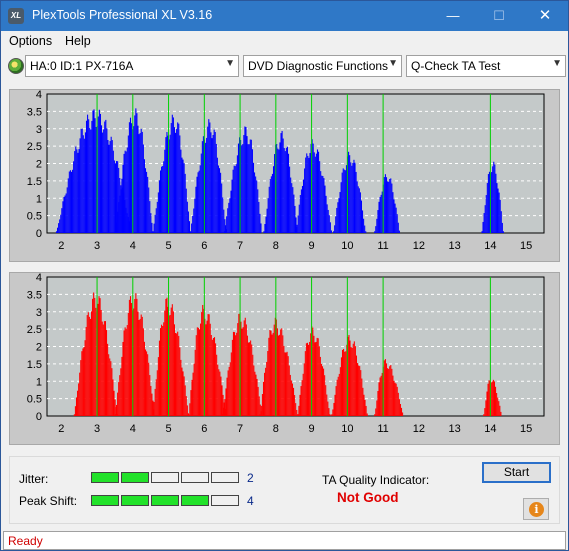 The width and height of the screenshot is (569, 551). What do you see at coordinates (545, 15) in the screenshot?
I see `close-button: ✕` at bounding box center [545, 15].